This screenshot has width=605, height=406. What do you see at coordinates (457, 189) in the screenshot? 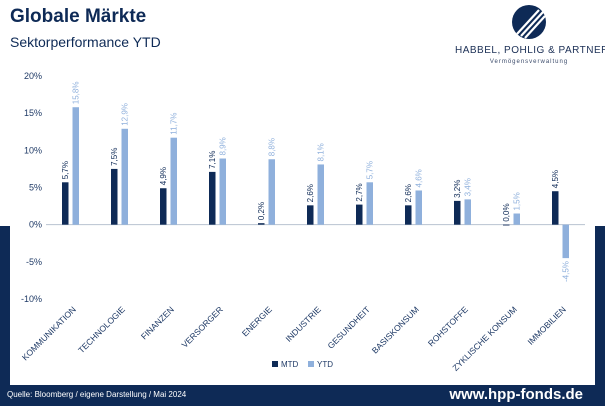
I see `data-label-mtd: 3,2%` at bounding box center [457, 189].